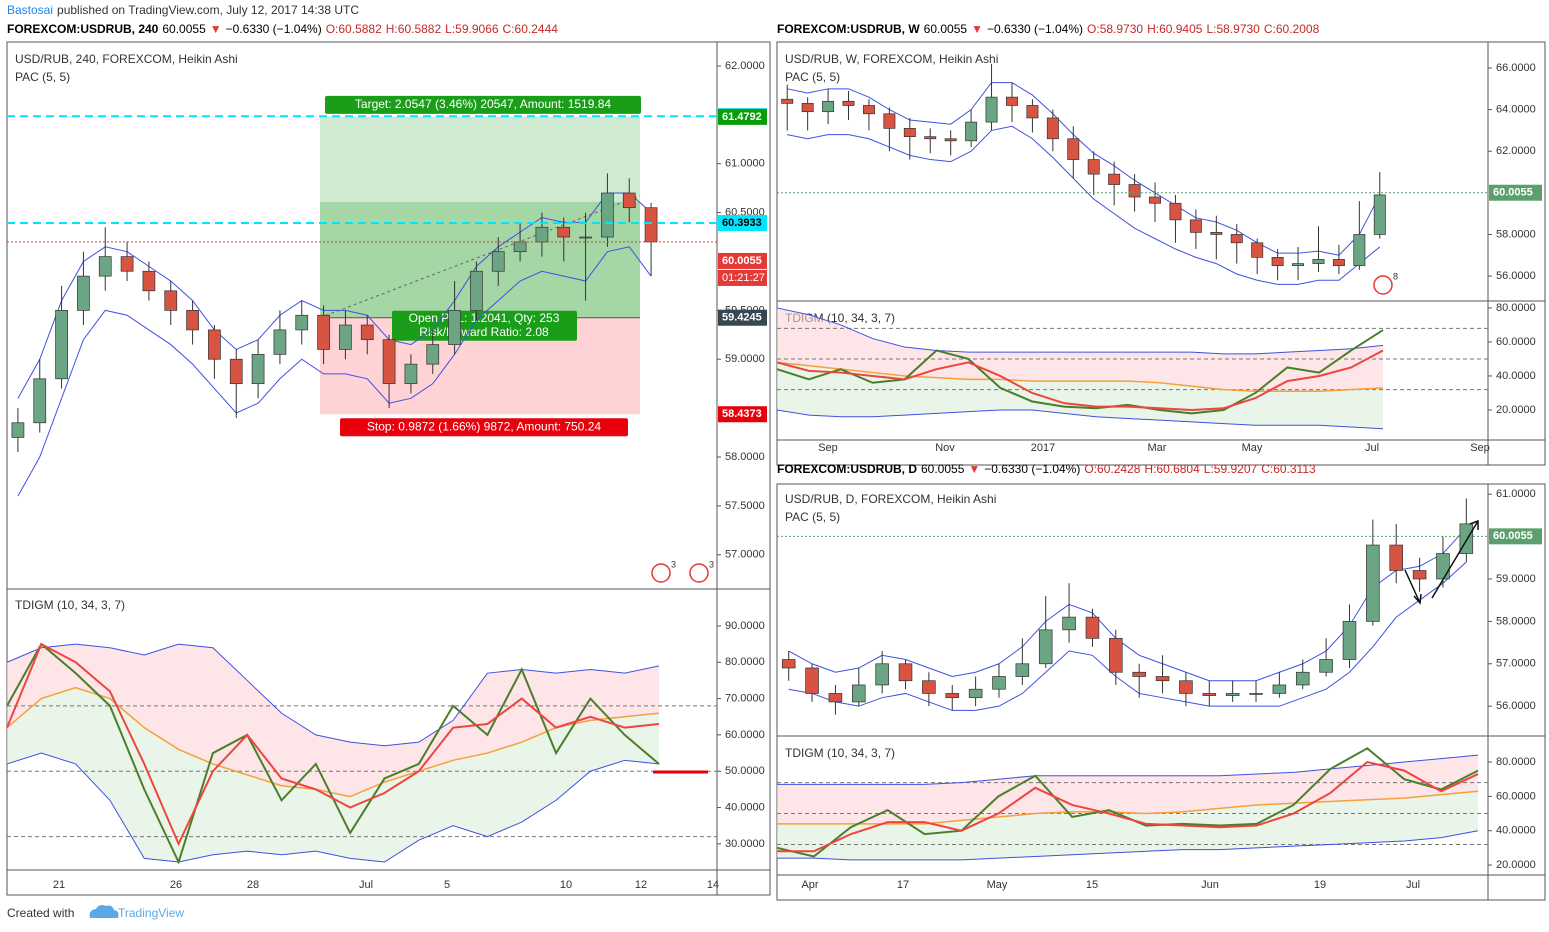 The width and height of the screenshot is (1549, 932). I want to click on footer-brand: TradingView, so click(151, 913).